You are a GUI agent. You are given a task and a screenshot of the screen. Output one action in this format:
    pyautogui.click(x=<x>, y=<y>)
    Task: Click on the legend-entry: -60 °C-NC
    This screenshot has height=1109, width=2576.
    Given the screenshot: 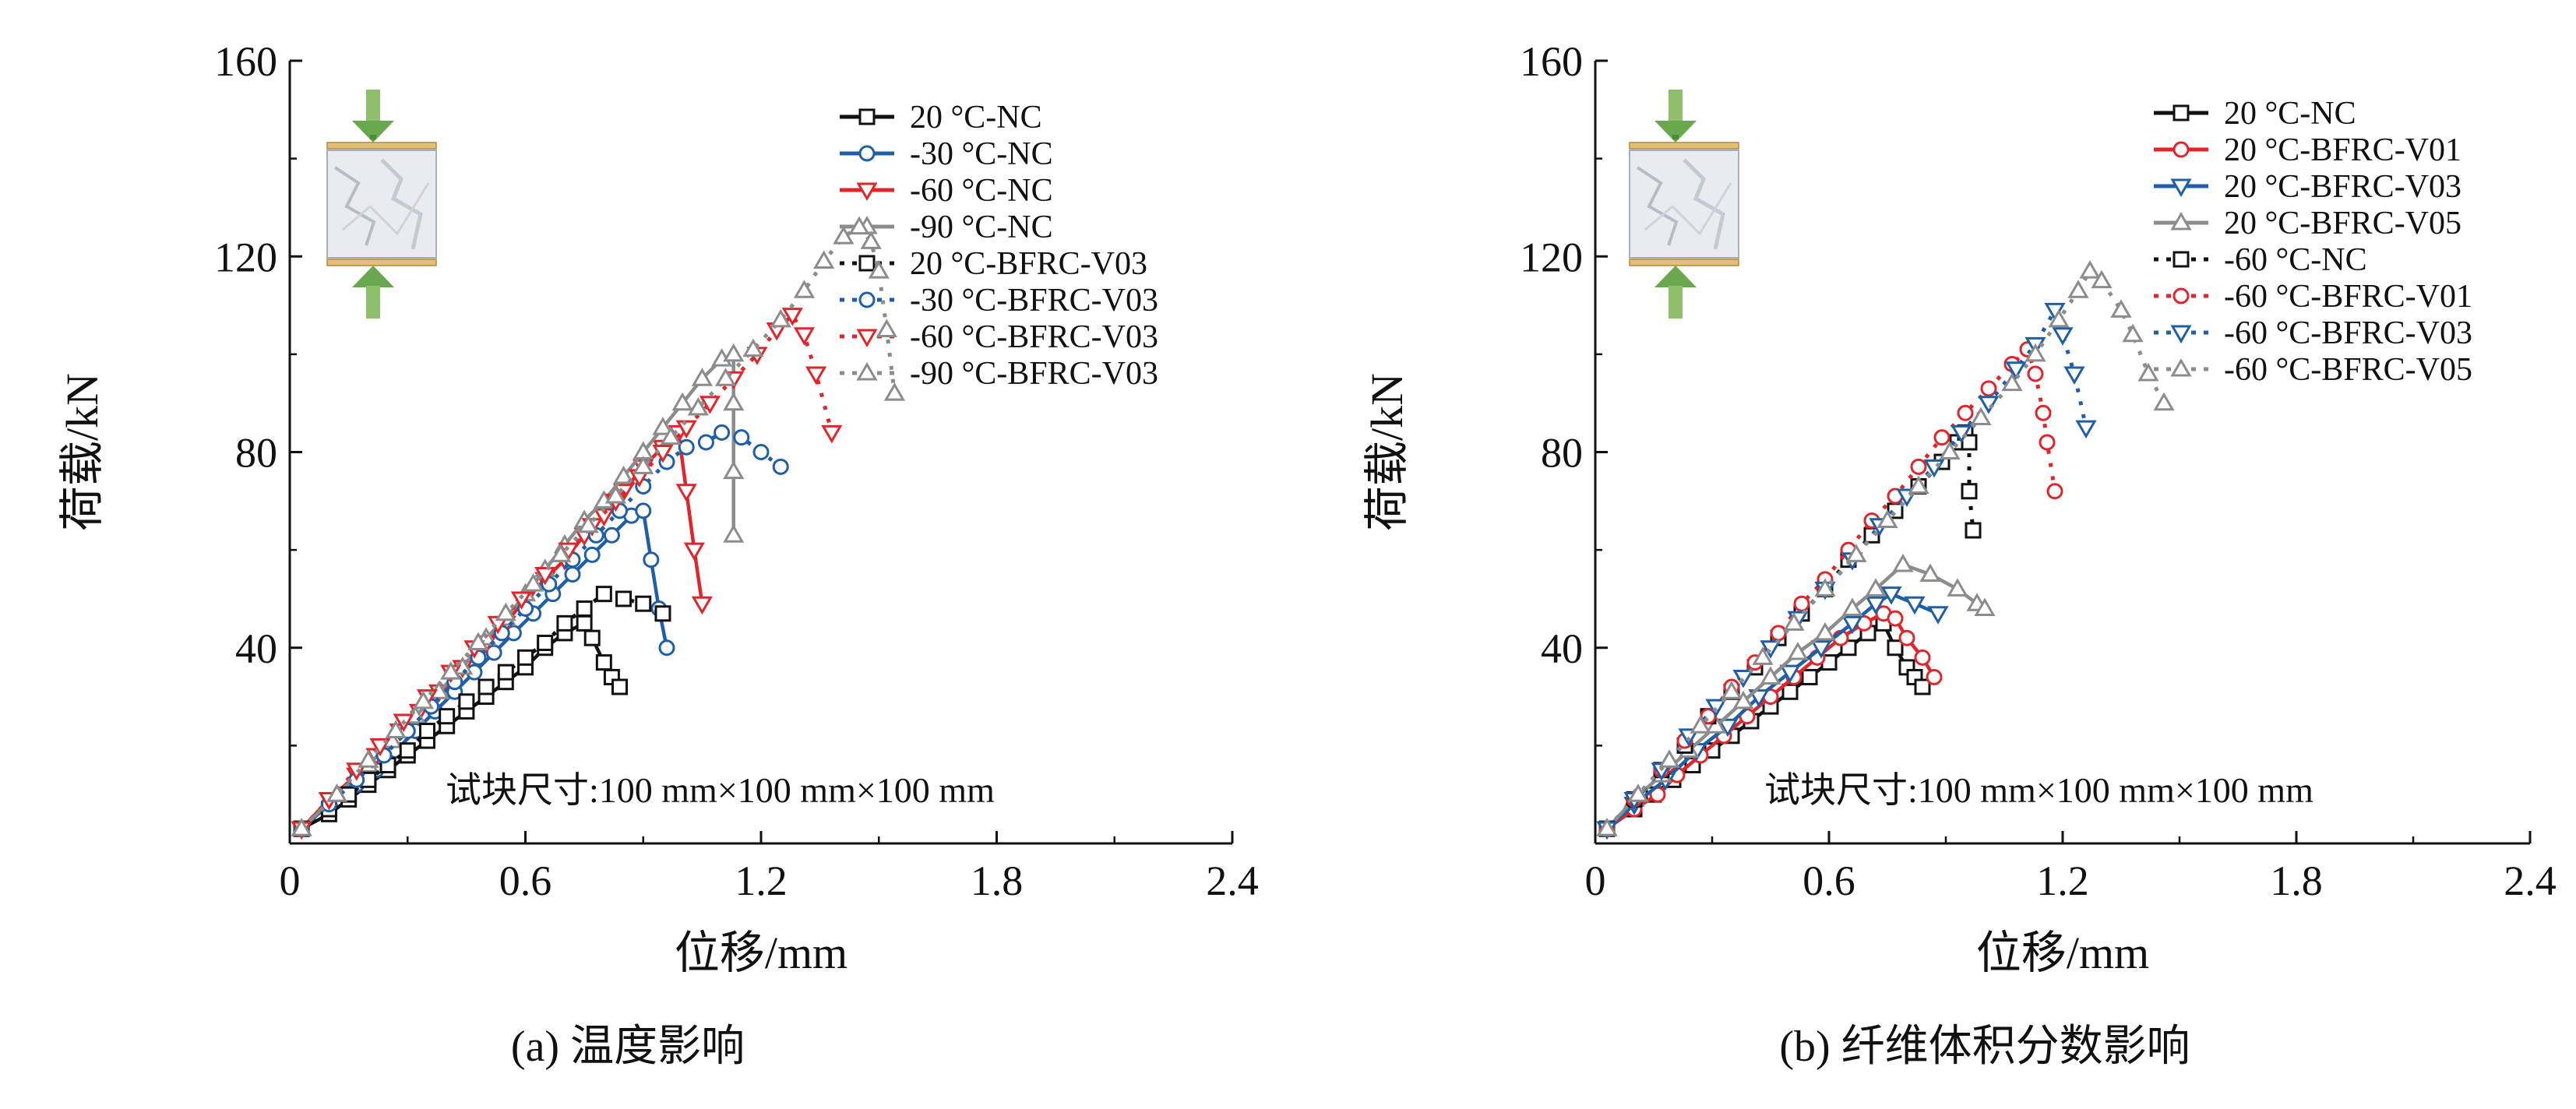 What is the action you would take?
    pyautogui.click(x=947, y=191)
    